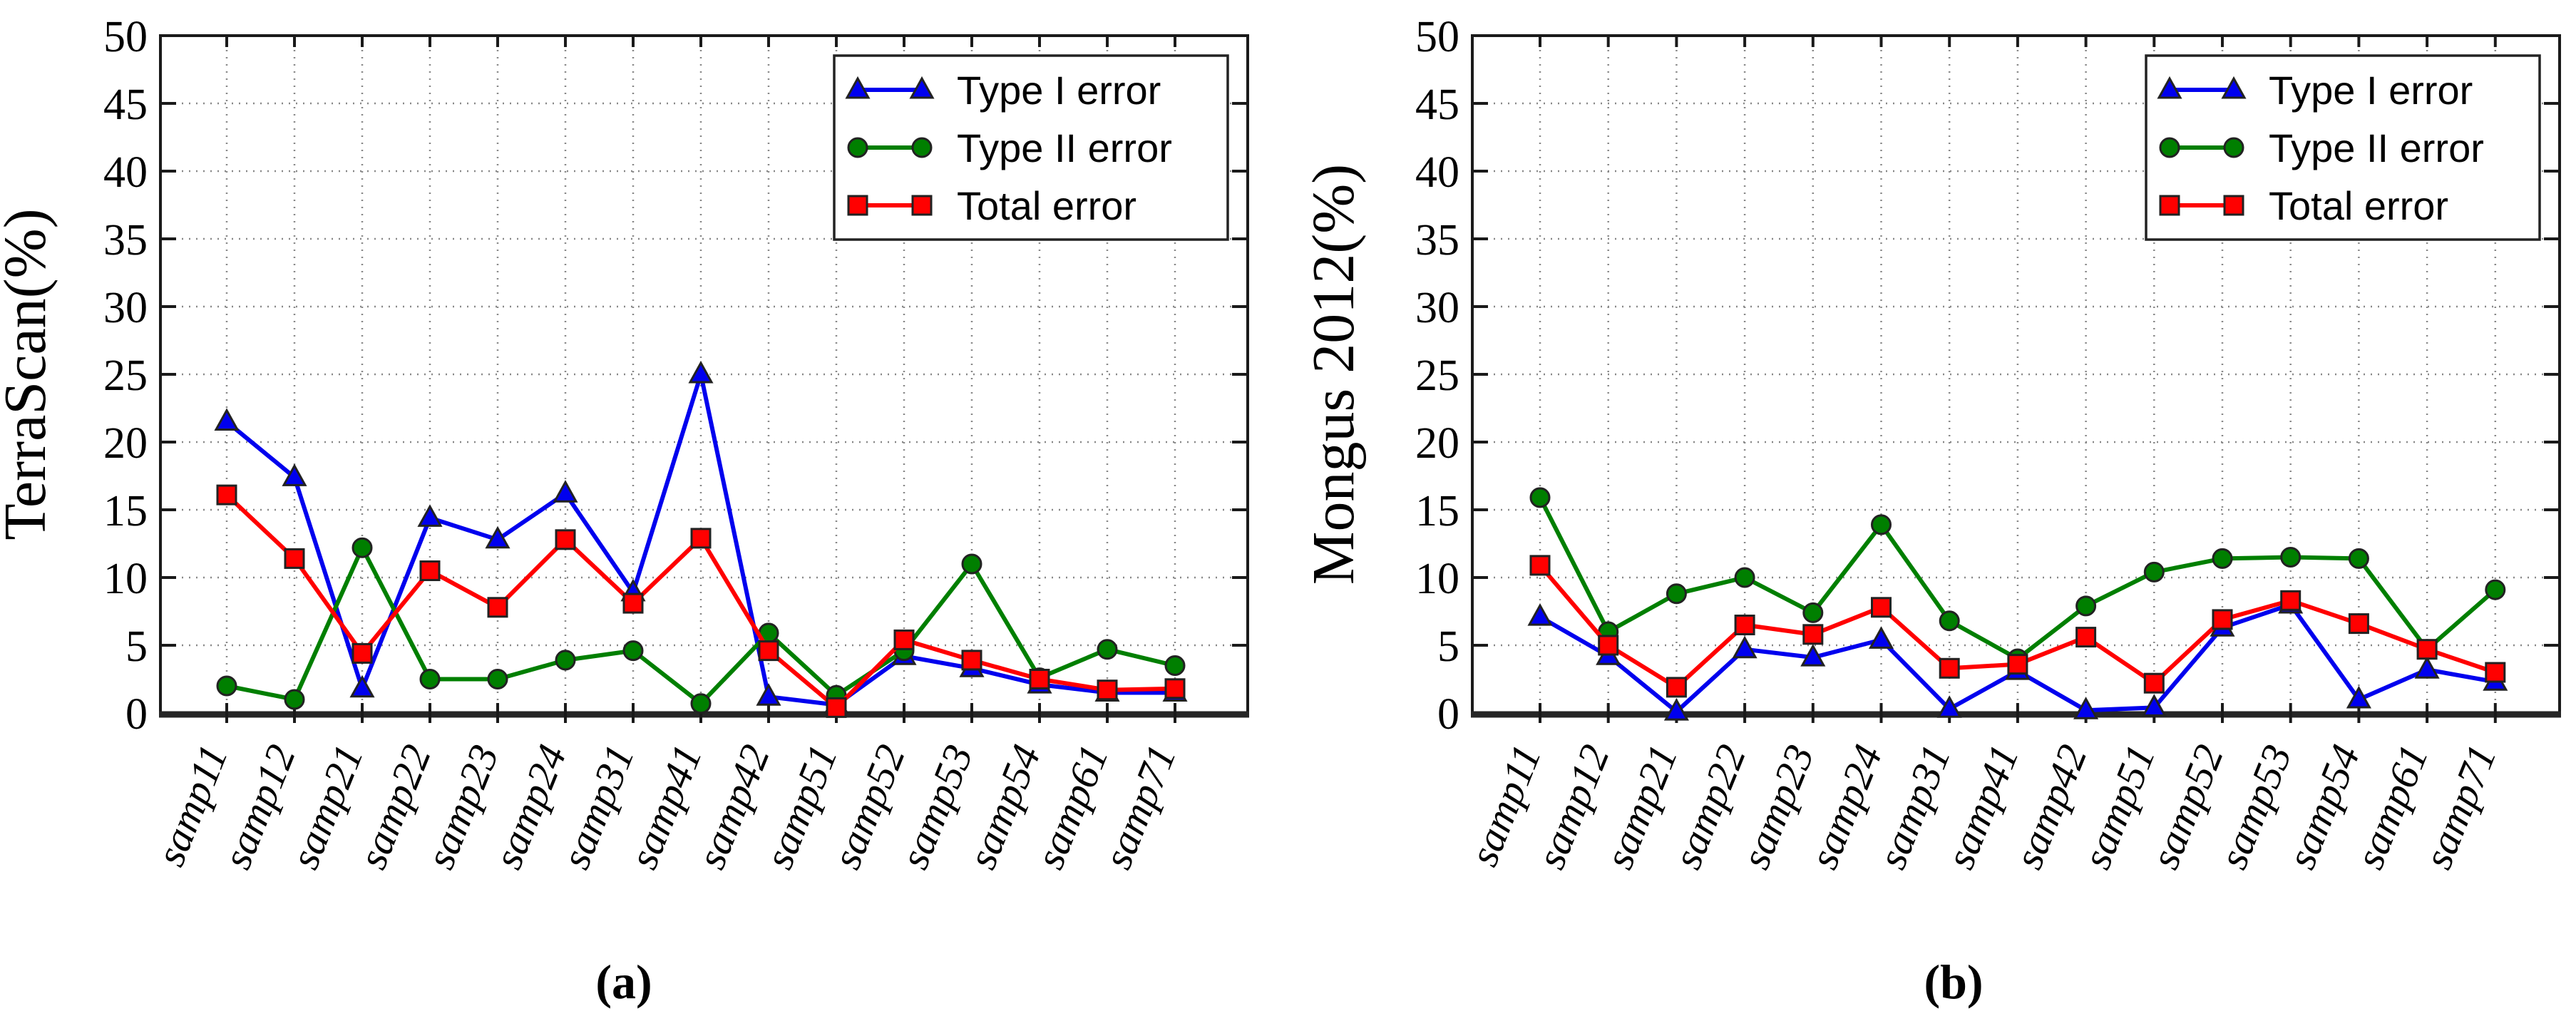  Describe the element at coordinates (2233, 147) in the screenshot. I see `legend-marker-circle` at that location.